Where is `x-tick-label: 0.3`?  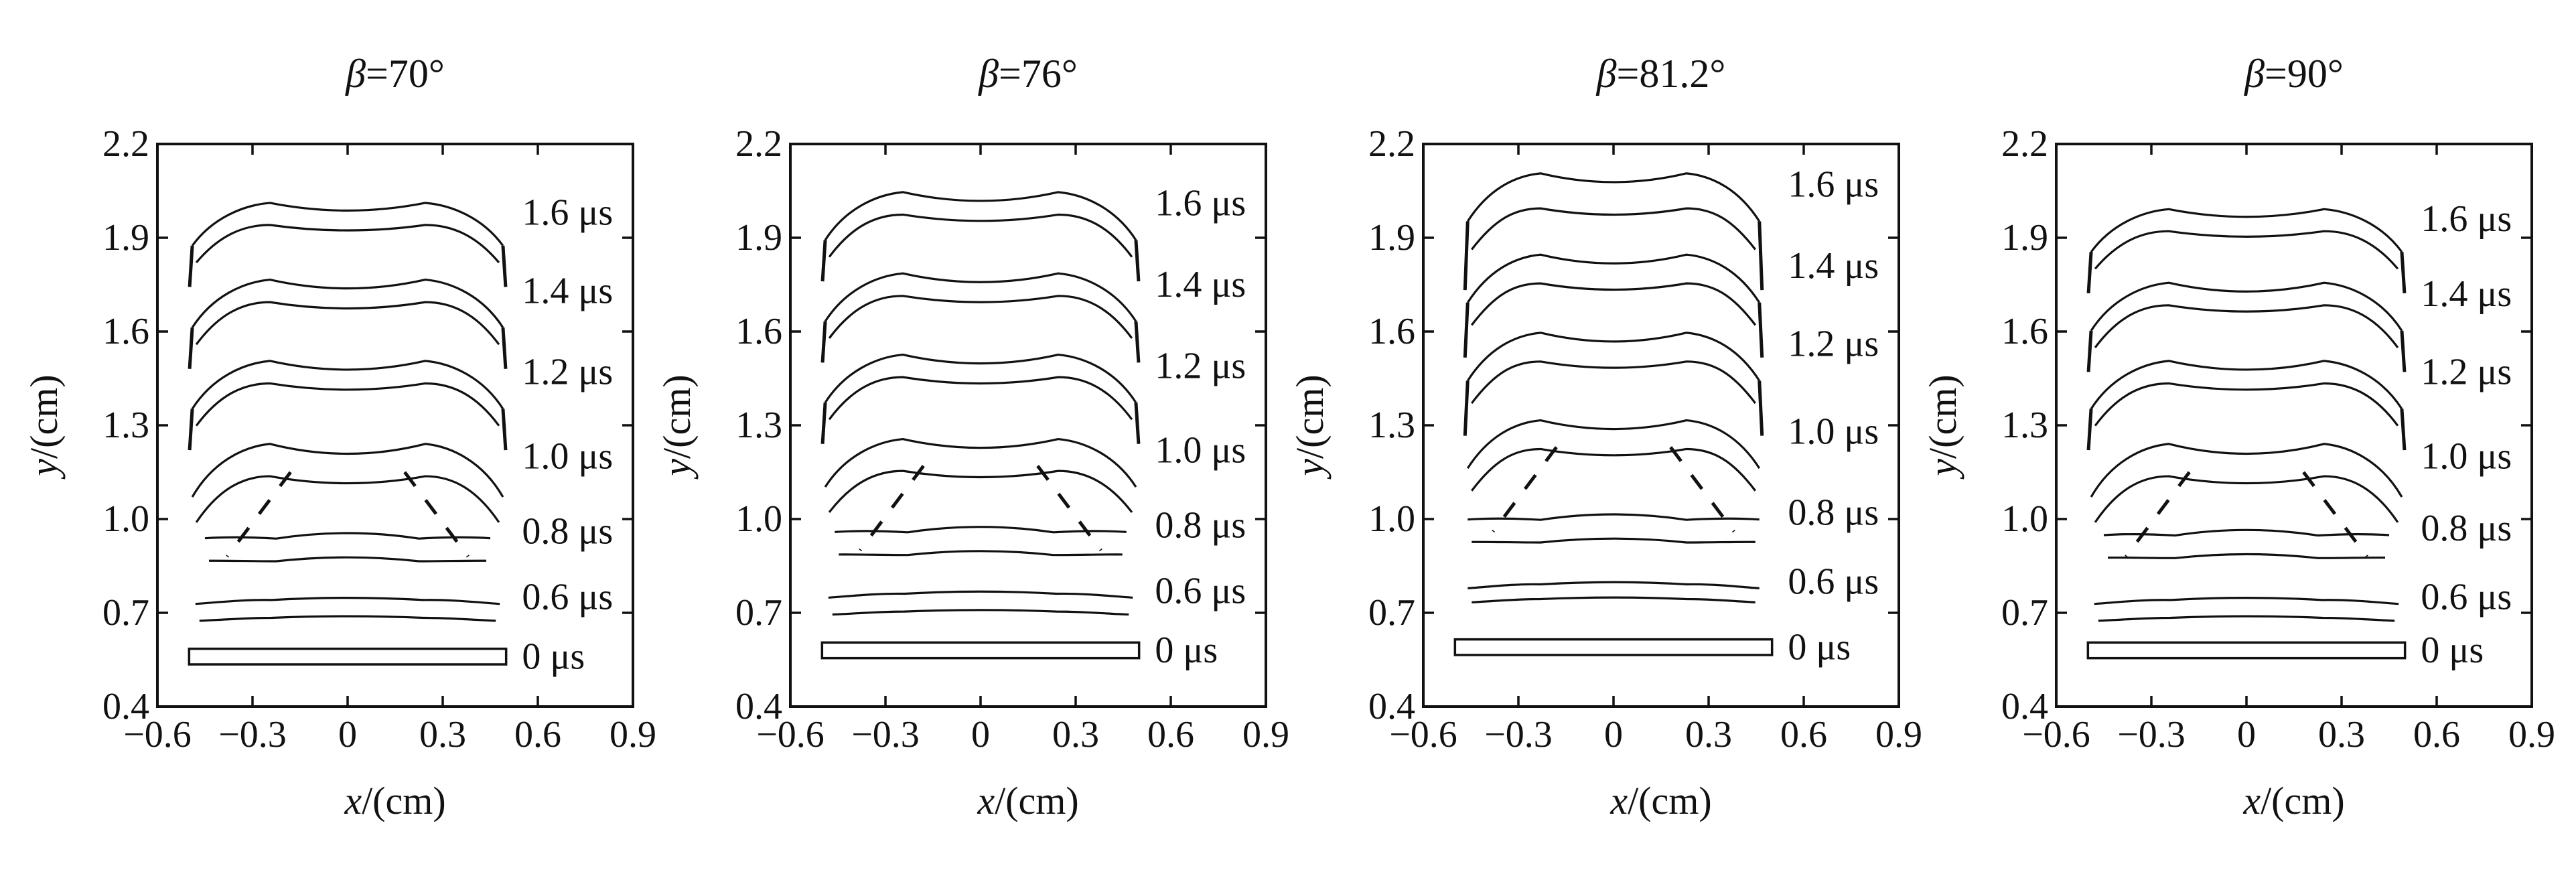 x-tick-label: 0.3 is located at coordinates (2341, 735).